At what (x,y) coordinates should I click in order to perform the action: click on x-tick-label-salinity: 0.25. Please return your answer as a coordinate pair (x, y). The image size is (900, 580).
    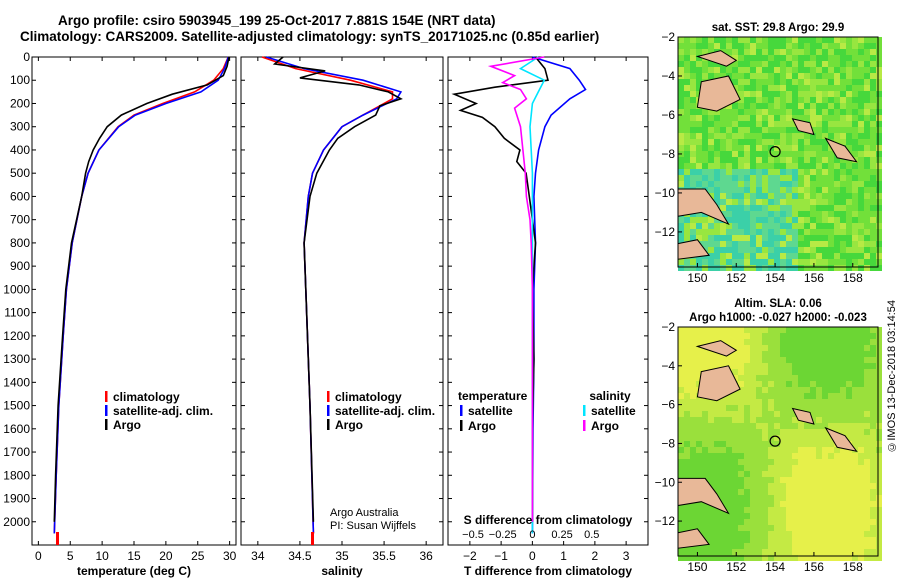
    Looking at the image, I should click on (561, 535).